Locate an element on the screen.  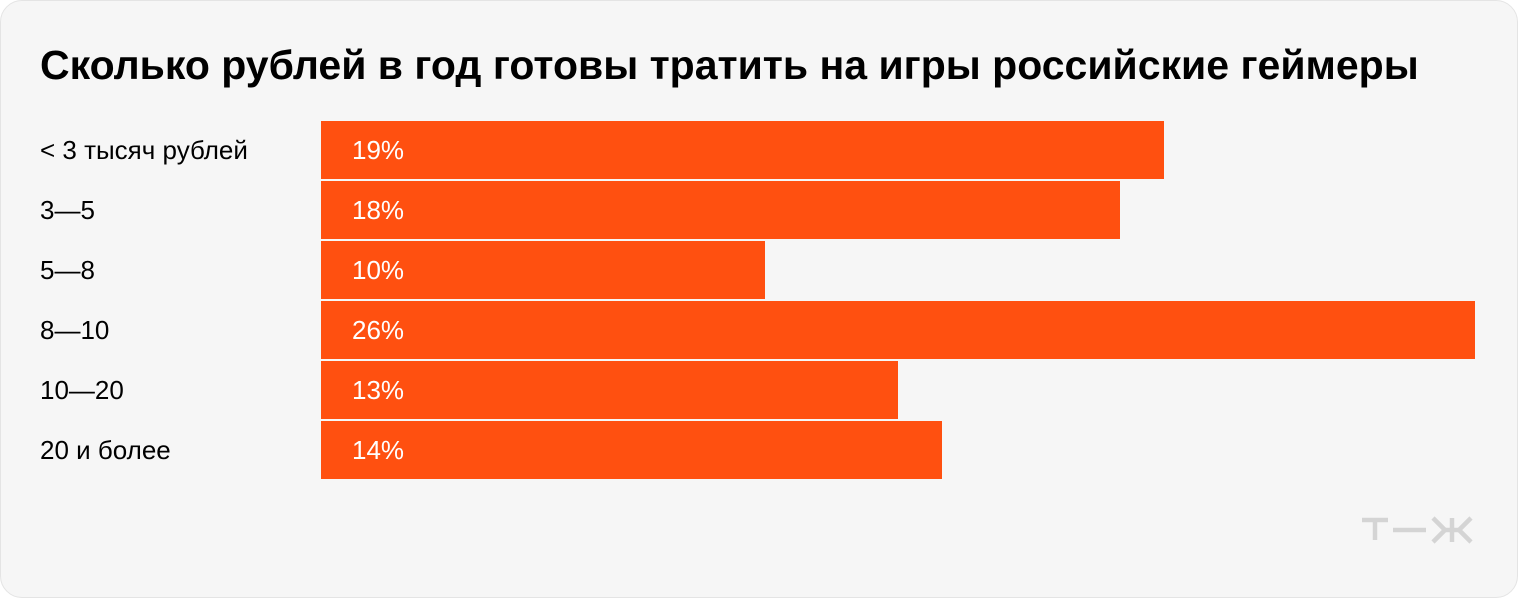
bar-value-label: 18% is located at coordinates (378, 210).